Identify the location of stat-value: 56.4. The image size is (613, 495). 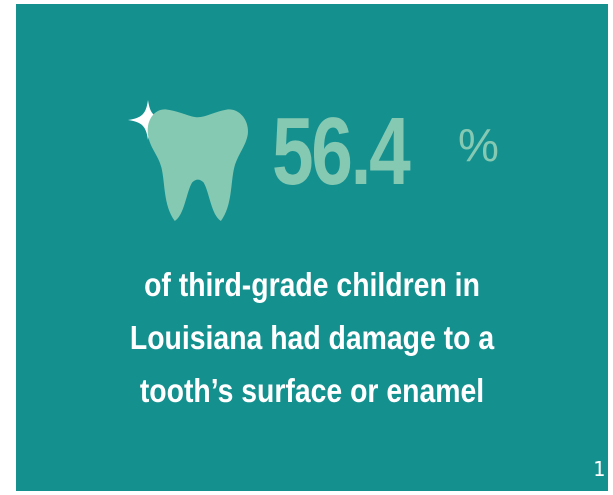
(341, 151).